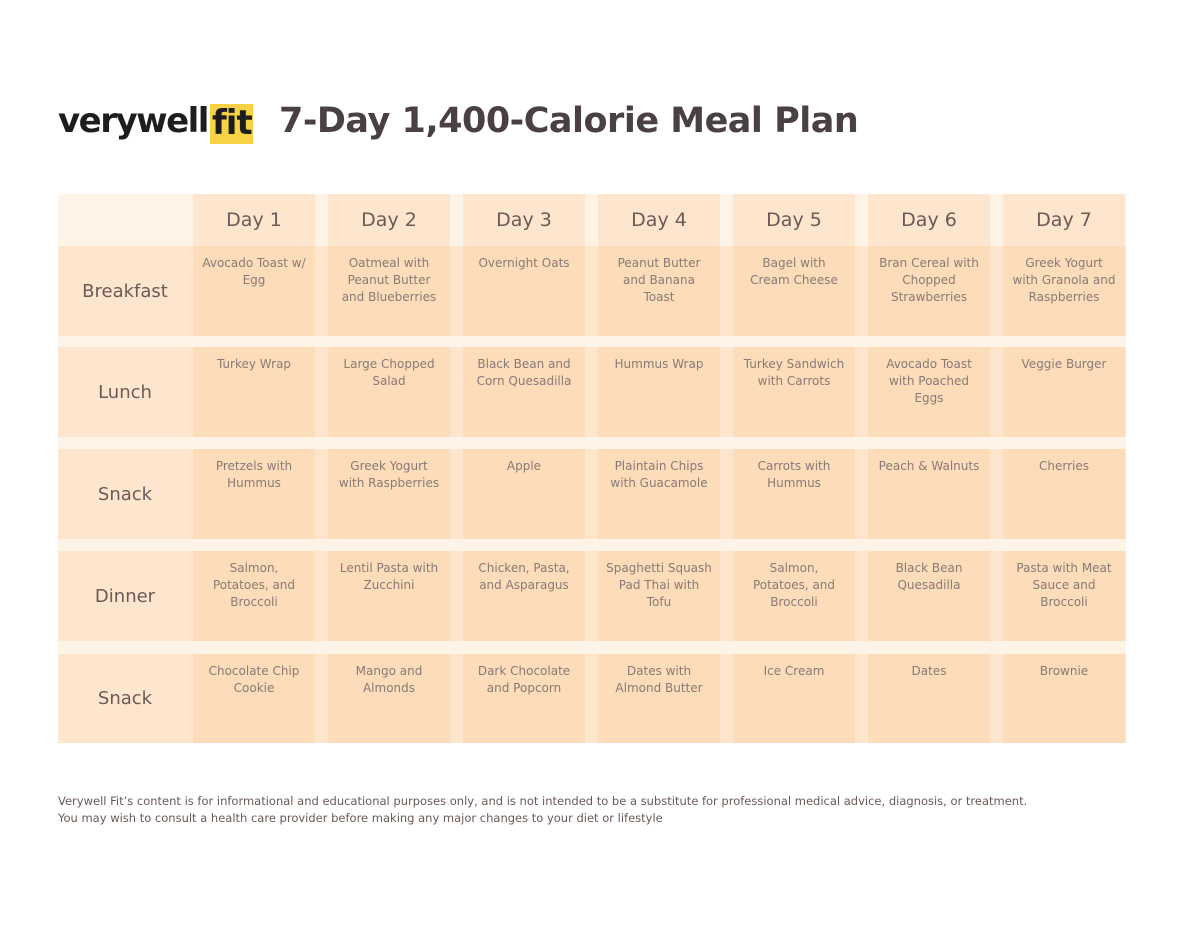  What do you see at coordinates (254, 698) in the screenshot?
I see `meal-cell: Chocolate Chip Cookie` at bounding box center [254, 698].